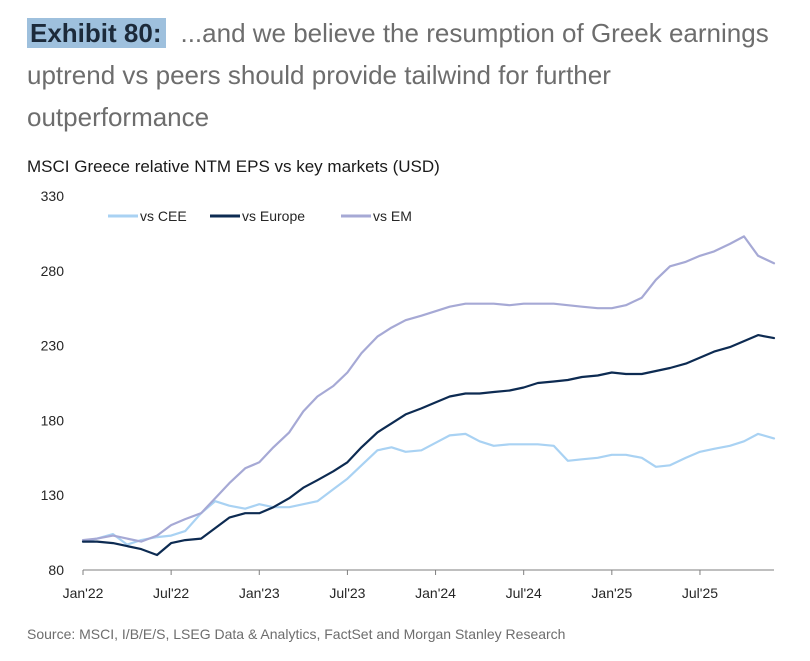 The image size is (810, 661). What do you see at coordinates (171, 593) in the screenshot?
I see `x-tick-label: Jul'22` at bounding box center [171, 593].